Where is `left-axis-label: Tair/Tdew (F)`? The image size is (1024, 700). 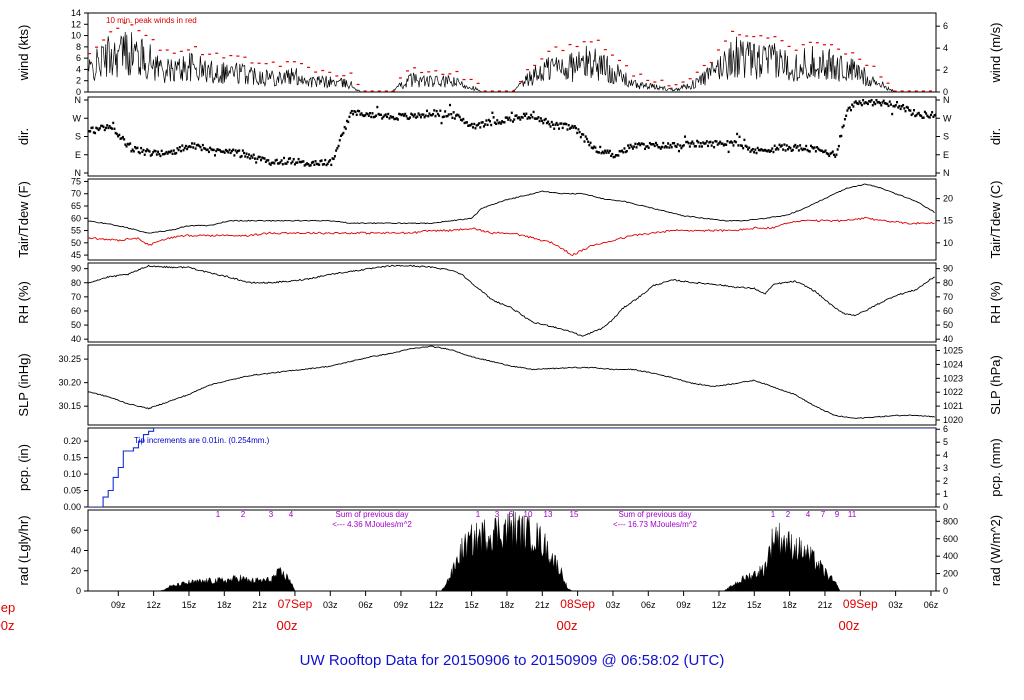 left-axis-label: Tair/Tdew (F) is located at coordinates (23, 219).